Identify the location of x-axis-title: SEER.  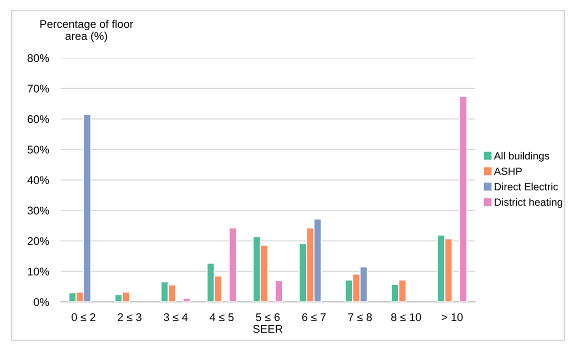
(267, 329).